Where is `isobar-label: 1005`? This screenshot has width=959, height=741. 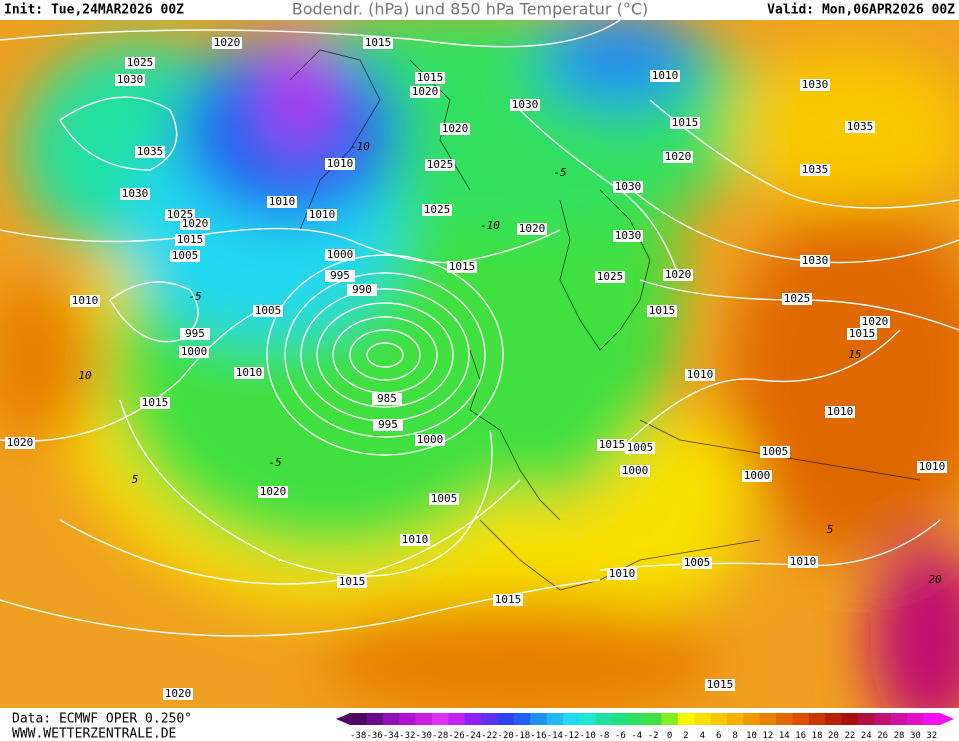
isobar-label: 1005 is located at coordinates (444, 498).